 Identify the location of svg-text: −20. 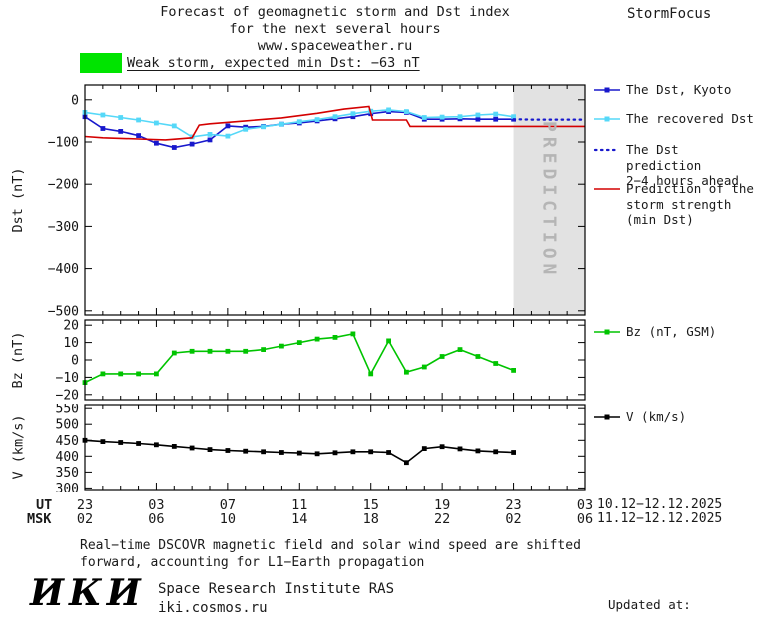
(67, 395).